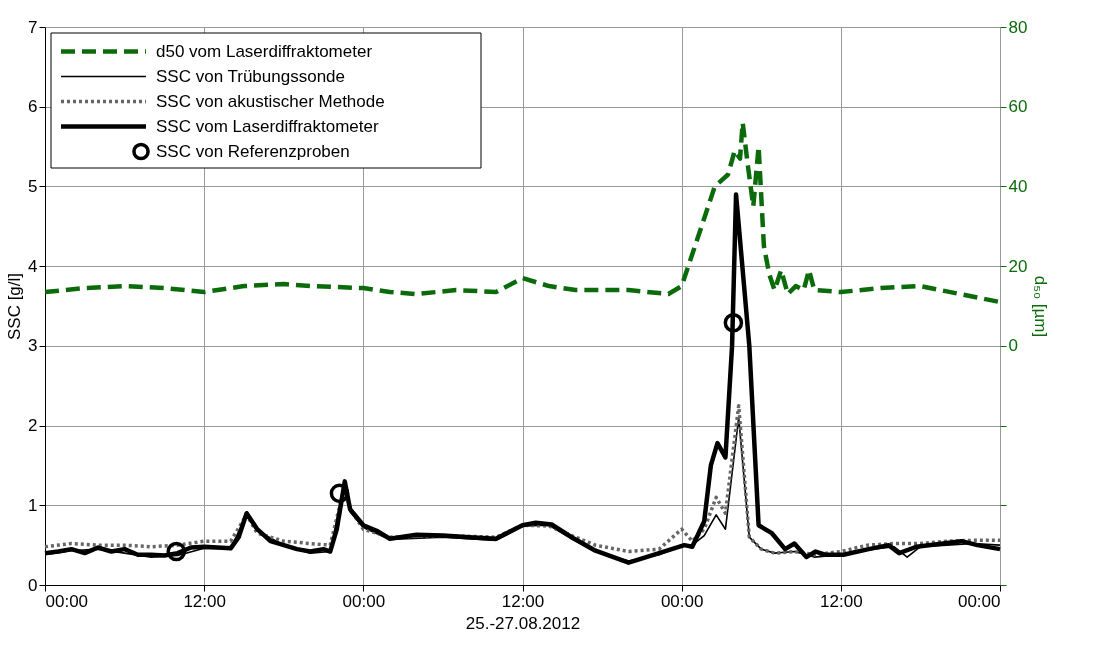  I want to click on y-tick-label: 7, so click(33, 27).